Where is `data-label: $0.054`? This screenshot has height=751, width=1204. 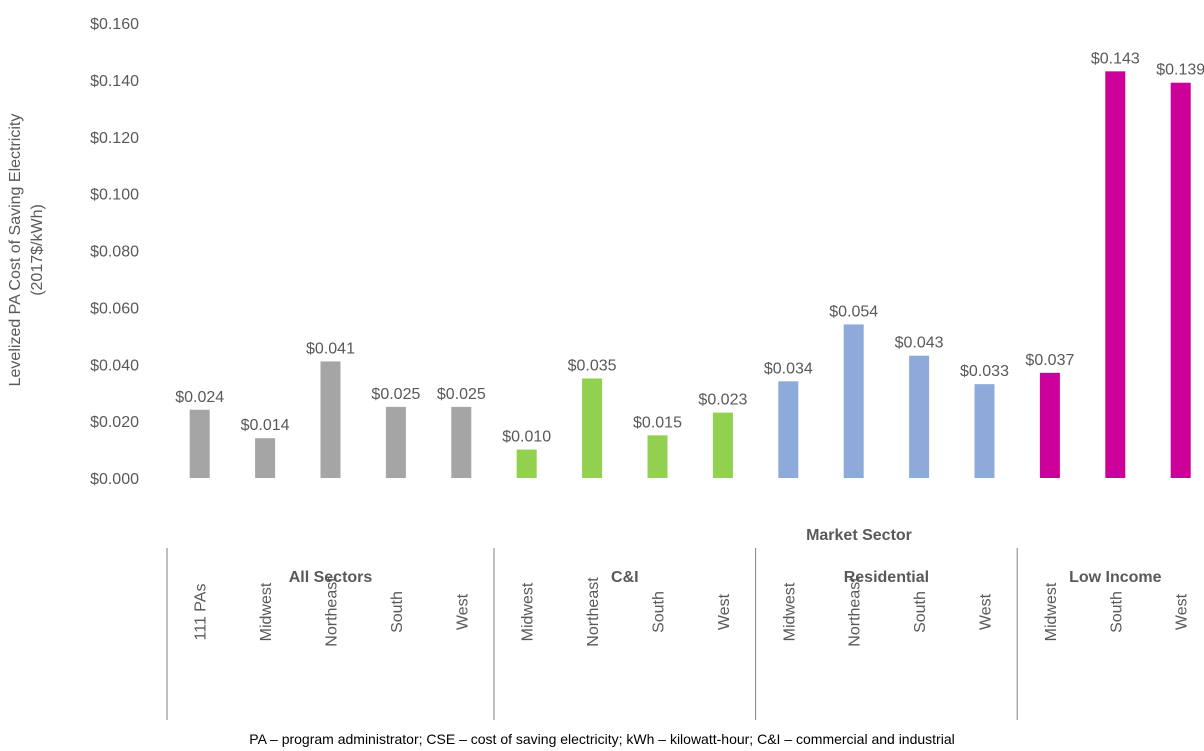 data-label: $0.054 is located at coordinates (853, 311).